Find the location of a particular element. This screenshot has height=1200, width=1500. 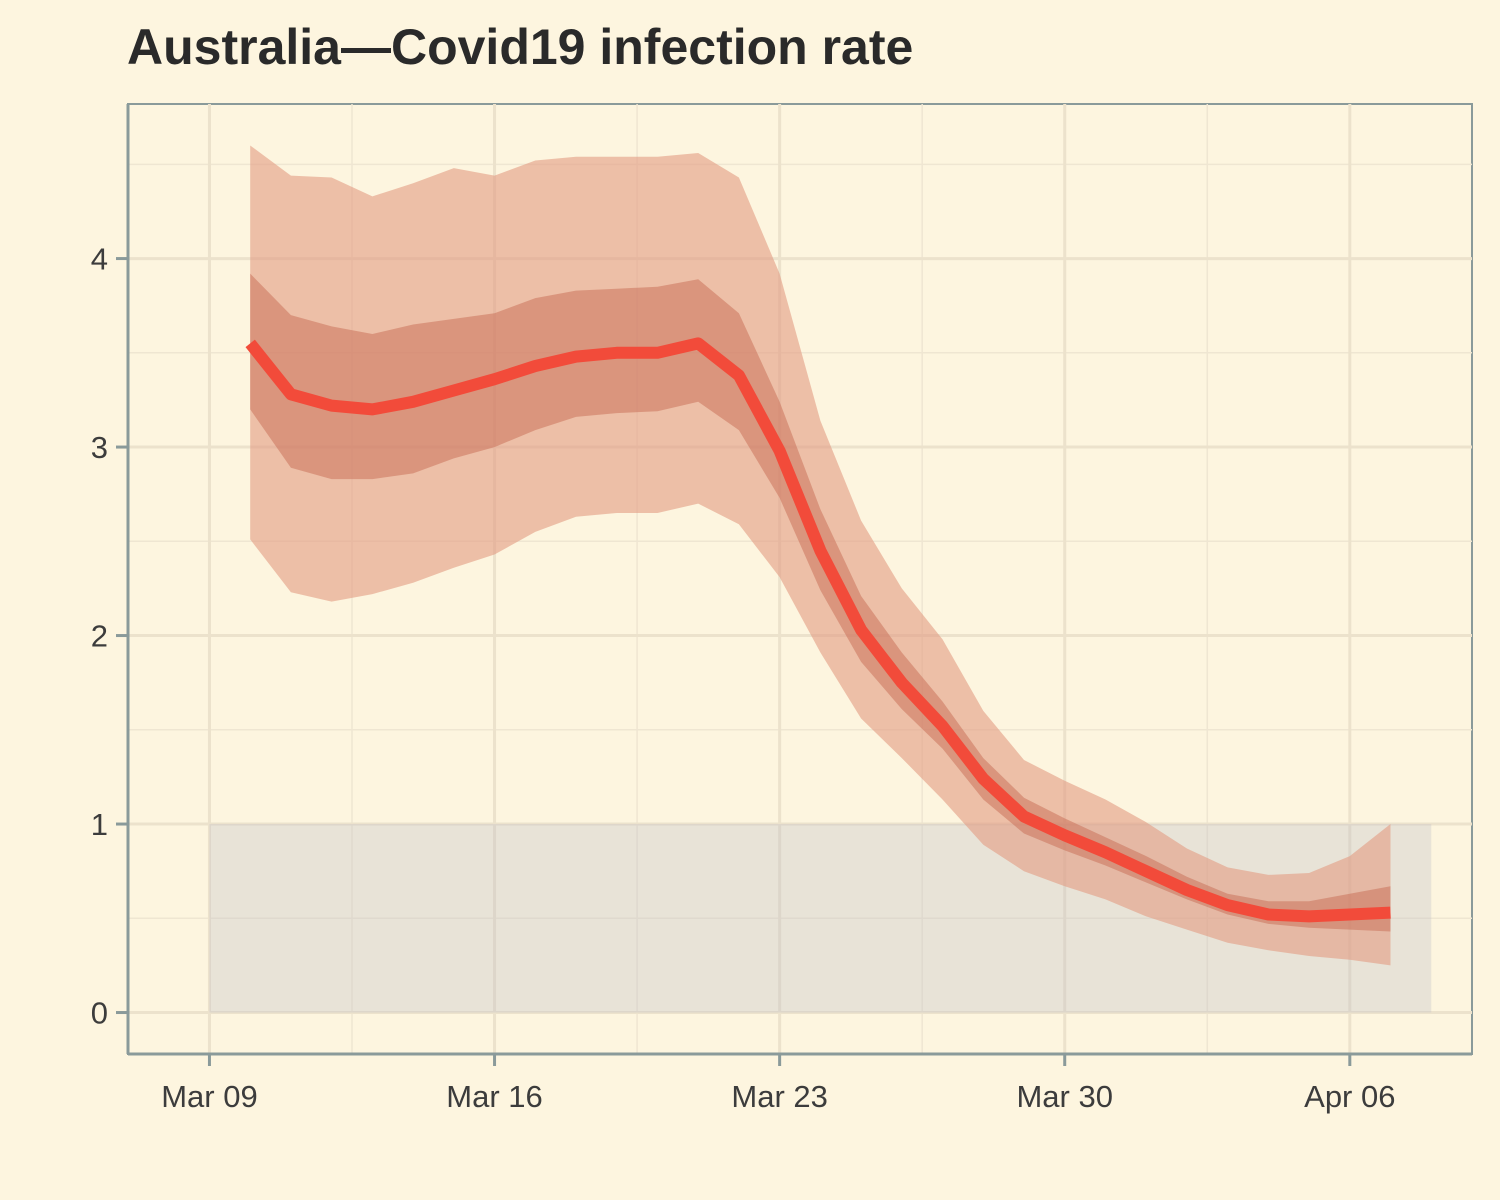

y-axis-ticks: 0 1 2 3 4 is located at coordinates (109, 636).